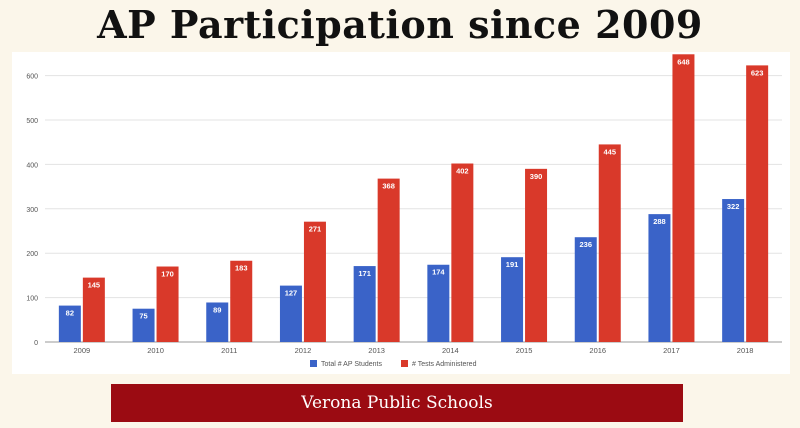  What do you see at coordinates (659, 221) in the screenshot?
I see `data-label: 288` at bounding box center [659, 221].